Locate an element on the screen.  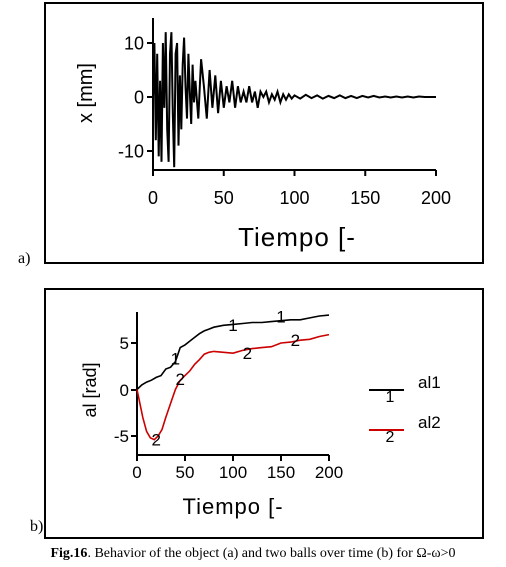
c1-legend-label: al2 is located at coordinates (429, 422).